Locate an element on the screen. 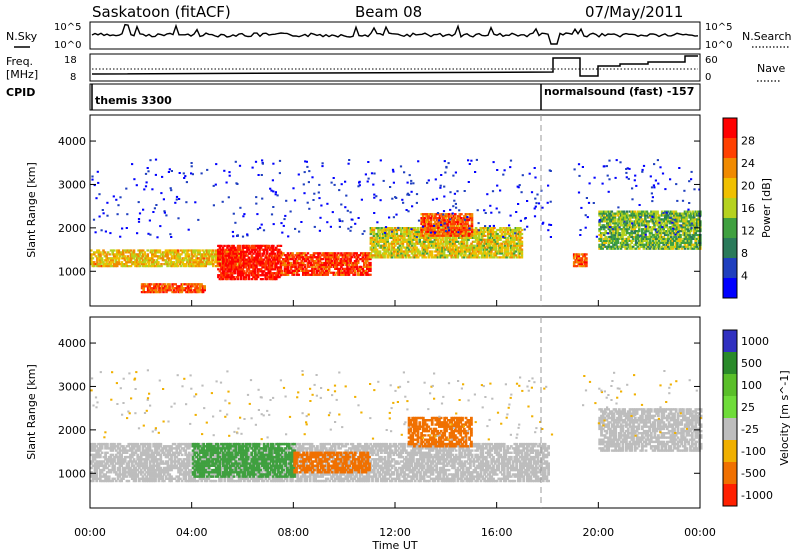  freq-ytick-bottom-right: 0 is located at coordinates (708, 77).